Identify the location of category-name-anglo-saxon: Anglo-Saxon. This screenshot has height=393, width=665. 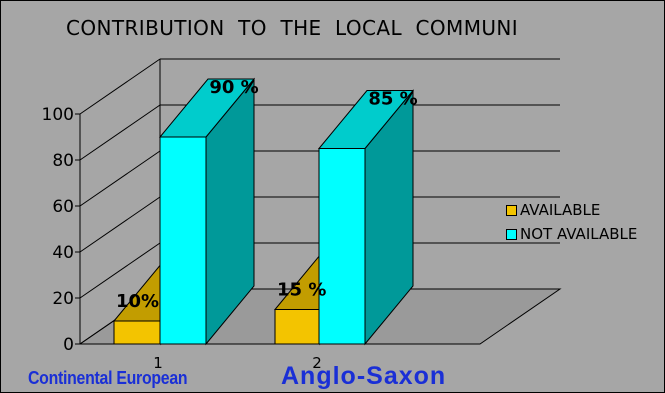
(364, 376).